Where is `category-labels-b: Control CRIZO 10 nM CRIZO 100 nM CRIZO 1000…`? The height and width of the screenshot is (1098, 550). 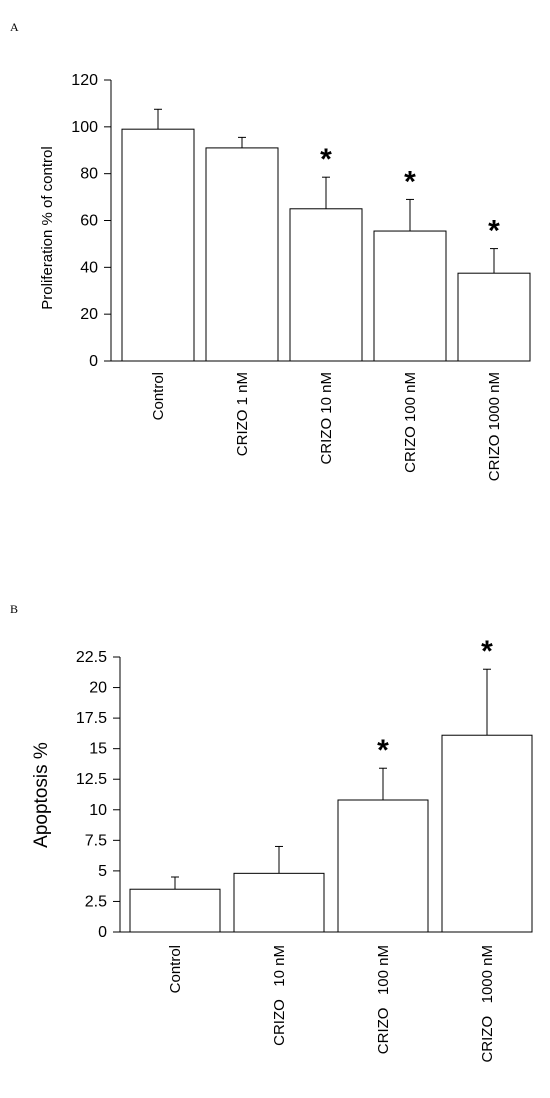 category-labels-b: Control CRIZO 10 nM CRIZO 100 nM CRIZO 1000… is located at coordinates (331, 1004).